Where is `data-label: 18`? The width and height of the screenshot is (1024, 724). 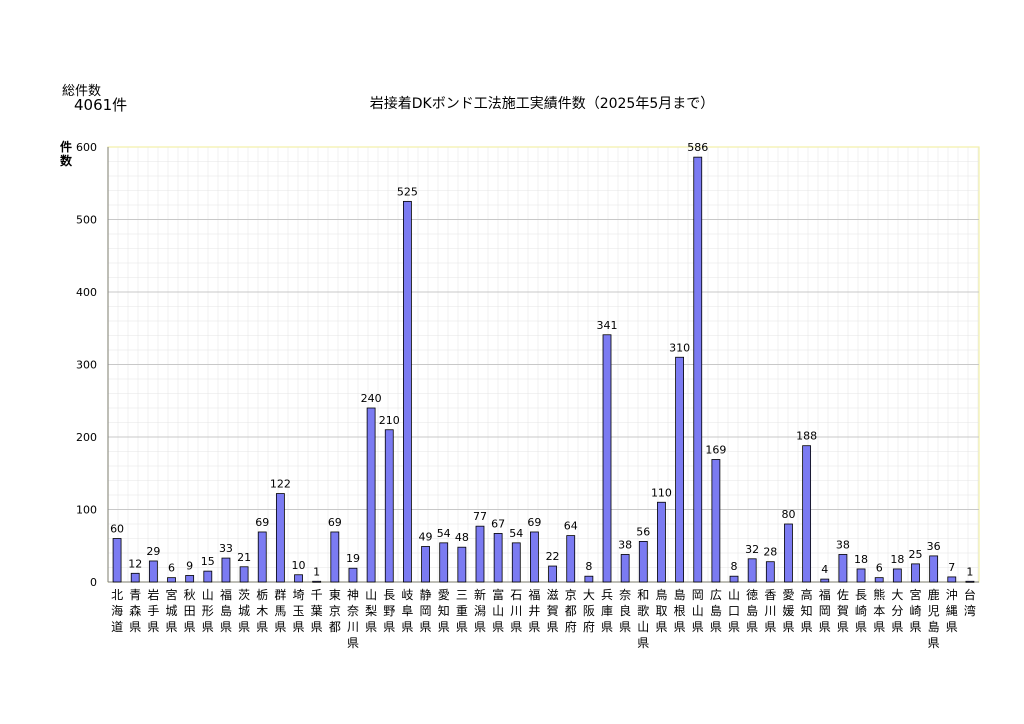
data-label: 18 is located at coordinates (861, 559).